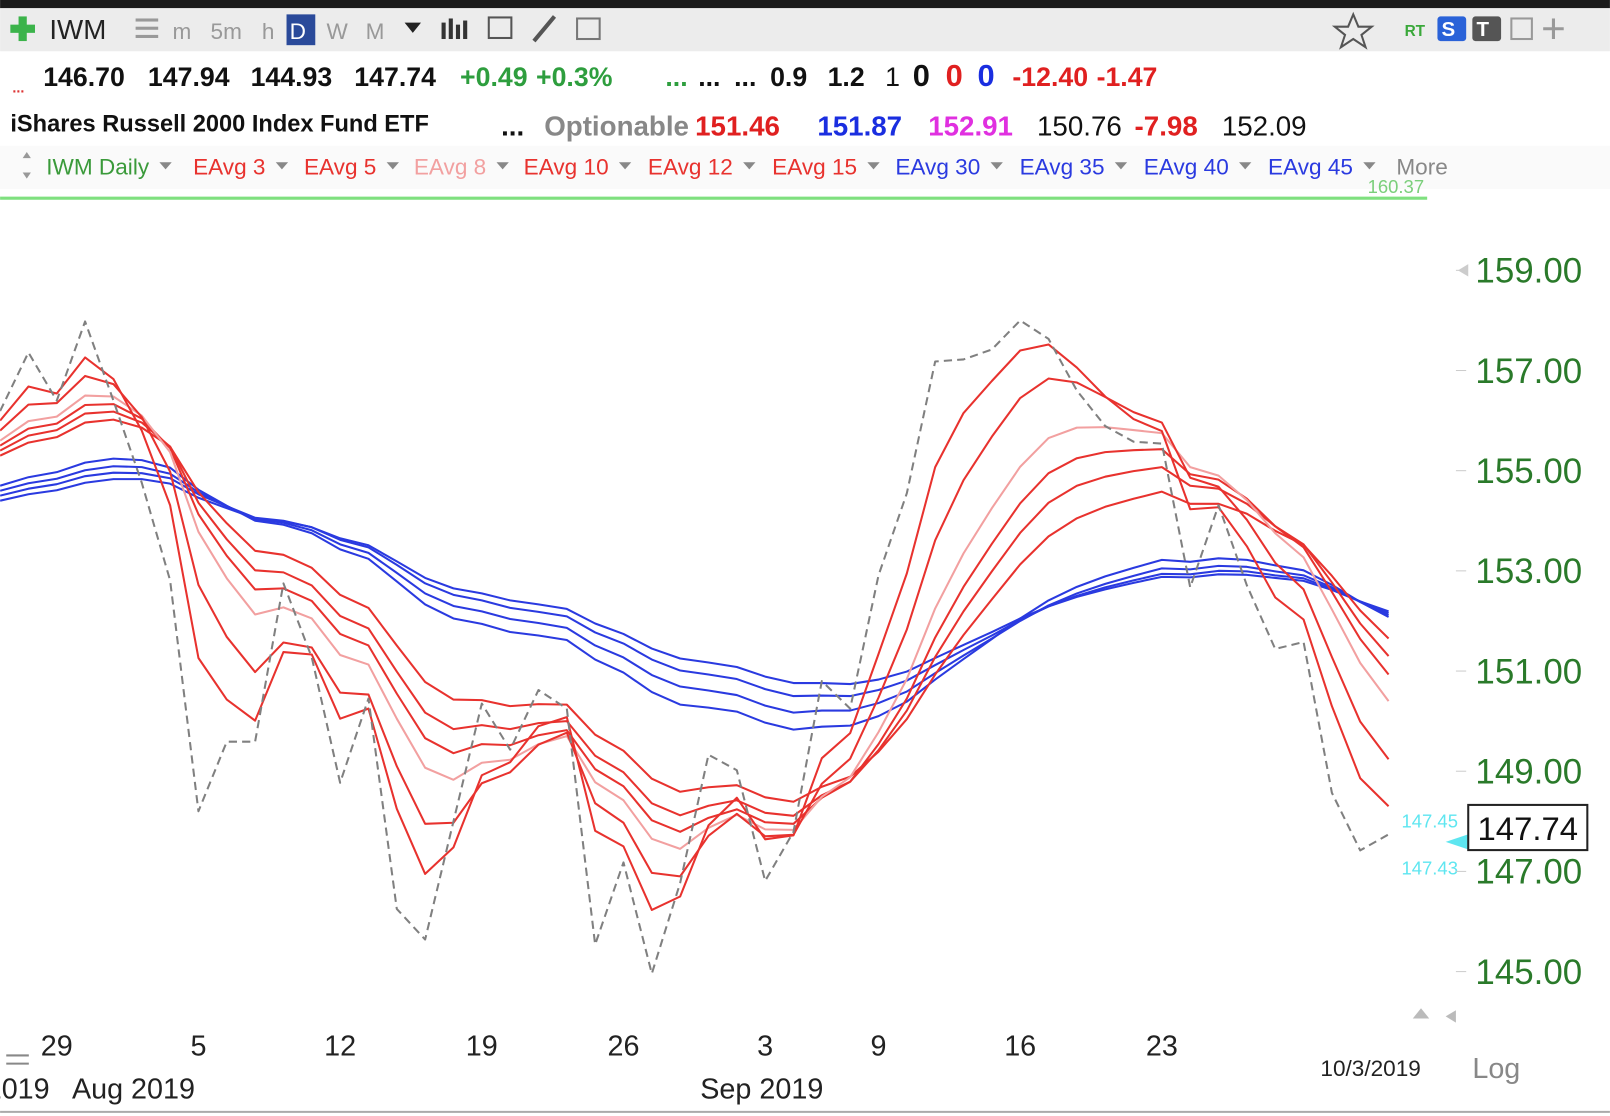  I want to click on legend-bar, so click(805, 167).